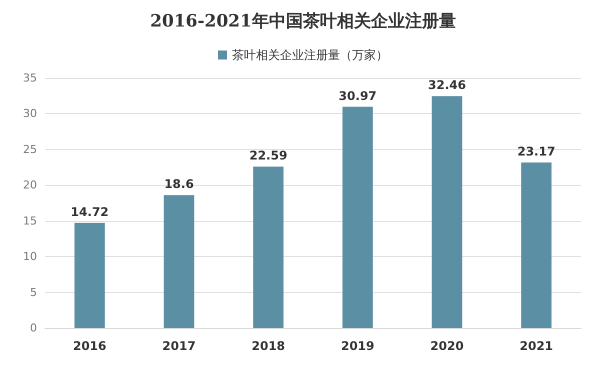 The height and width of the screenshot is (370, 606). Describe the element at coordinates (30, 78) in the screenshot. I see `y-tick-label: 35` at that location.